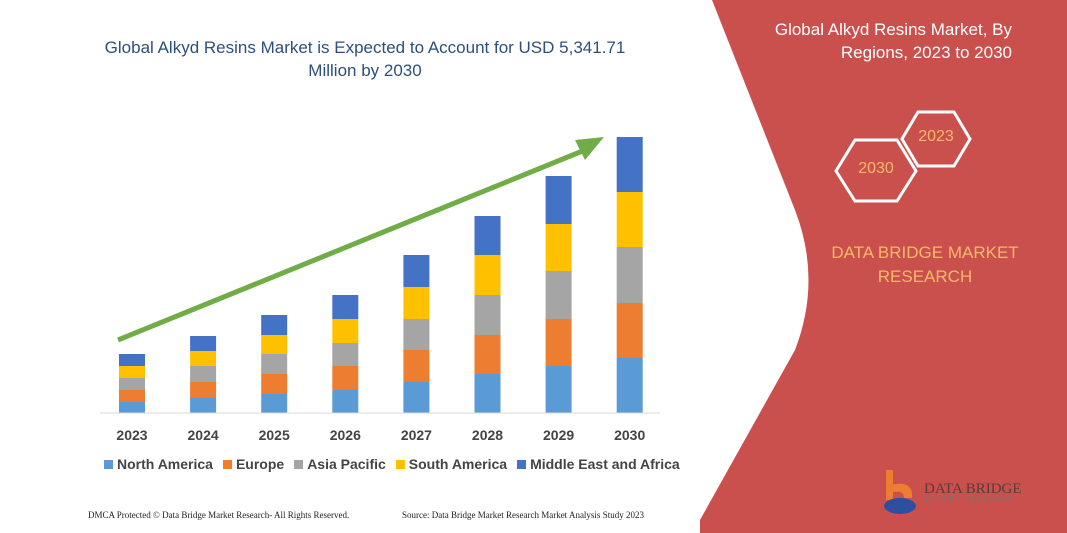 The width and height of the screenshot is (1067, 533). What do you see at coordinates (487, 354) in the screenshot?
I see `bar-segment-2028-europe` at bounding box center [487, 354].